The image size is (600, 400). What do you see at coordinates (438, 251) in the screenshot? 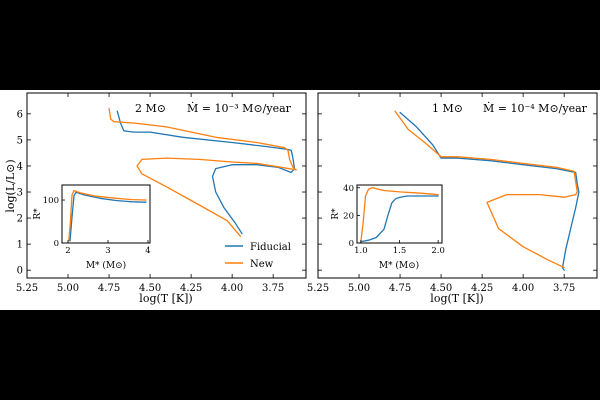
I see `right-inset-xtick-label: 2.0` at bounding box center [438, 251].